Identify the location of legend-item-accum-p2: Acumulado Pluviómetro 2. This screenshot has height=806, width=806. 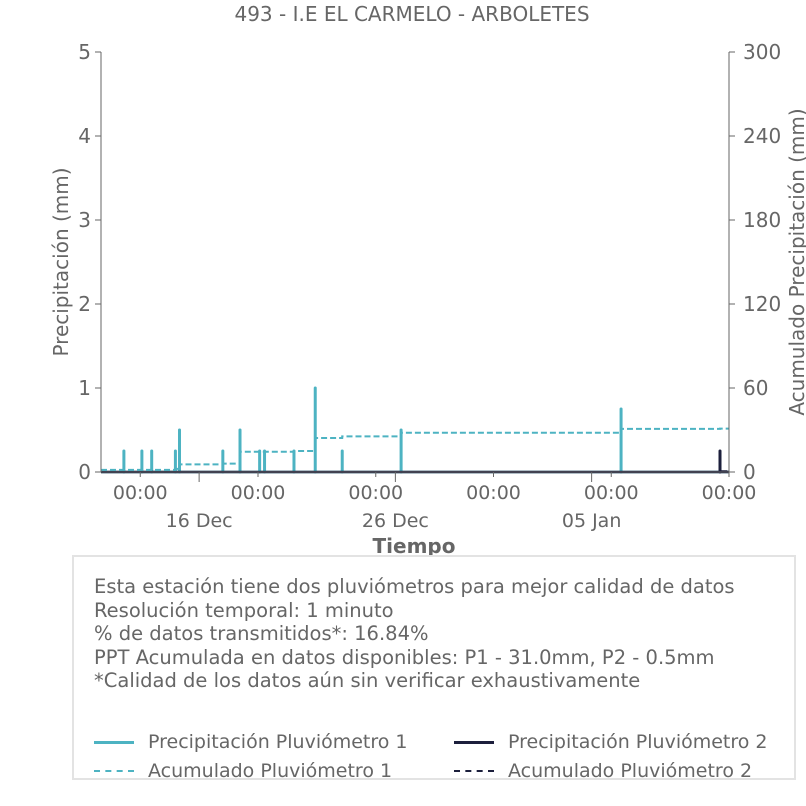
(603, 771).